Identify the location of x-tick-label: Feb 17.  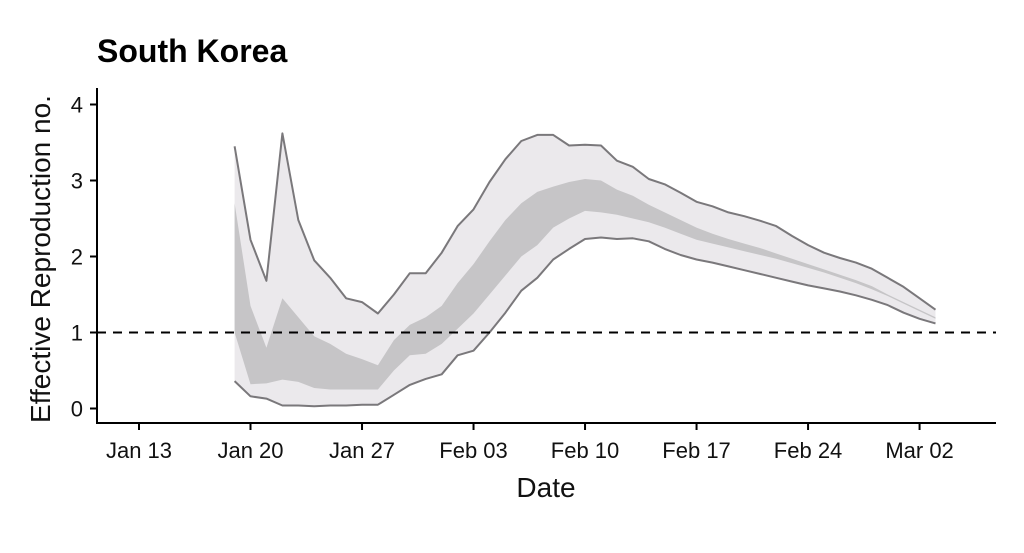
(696, 450).